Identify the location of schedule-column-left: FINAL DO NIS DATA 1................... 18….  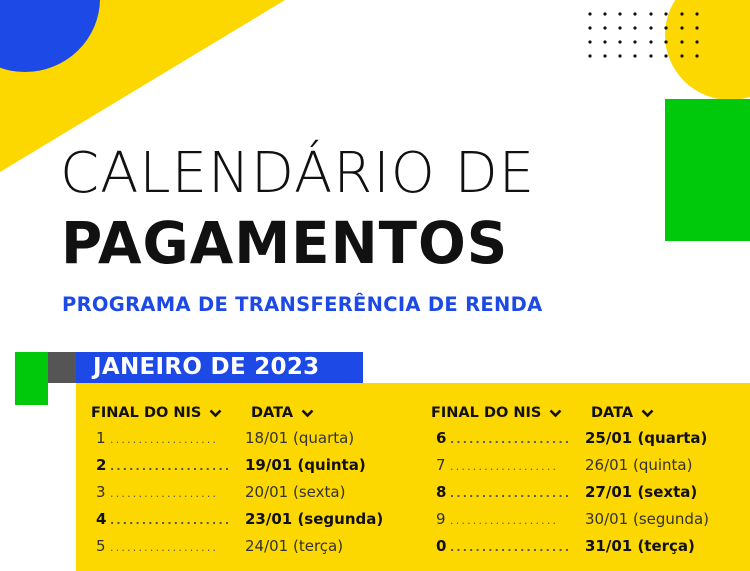
(237, 483).